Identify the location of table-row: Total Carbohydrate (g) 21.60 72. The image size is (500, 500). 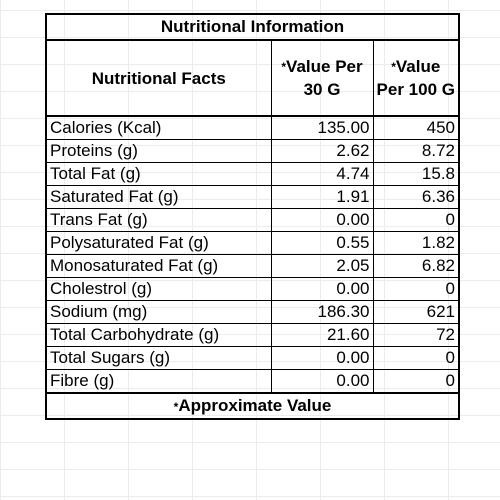
(253, 335).